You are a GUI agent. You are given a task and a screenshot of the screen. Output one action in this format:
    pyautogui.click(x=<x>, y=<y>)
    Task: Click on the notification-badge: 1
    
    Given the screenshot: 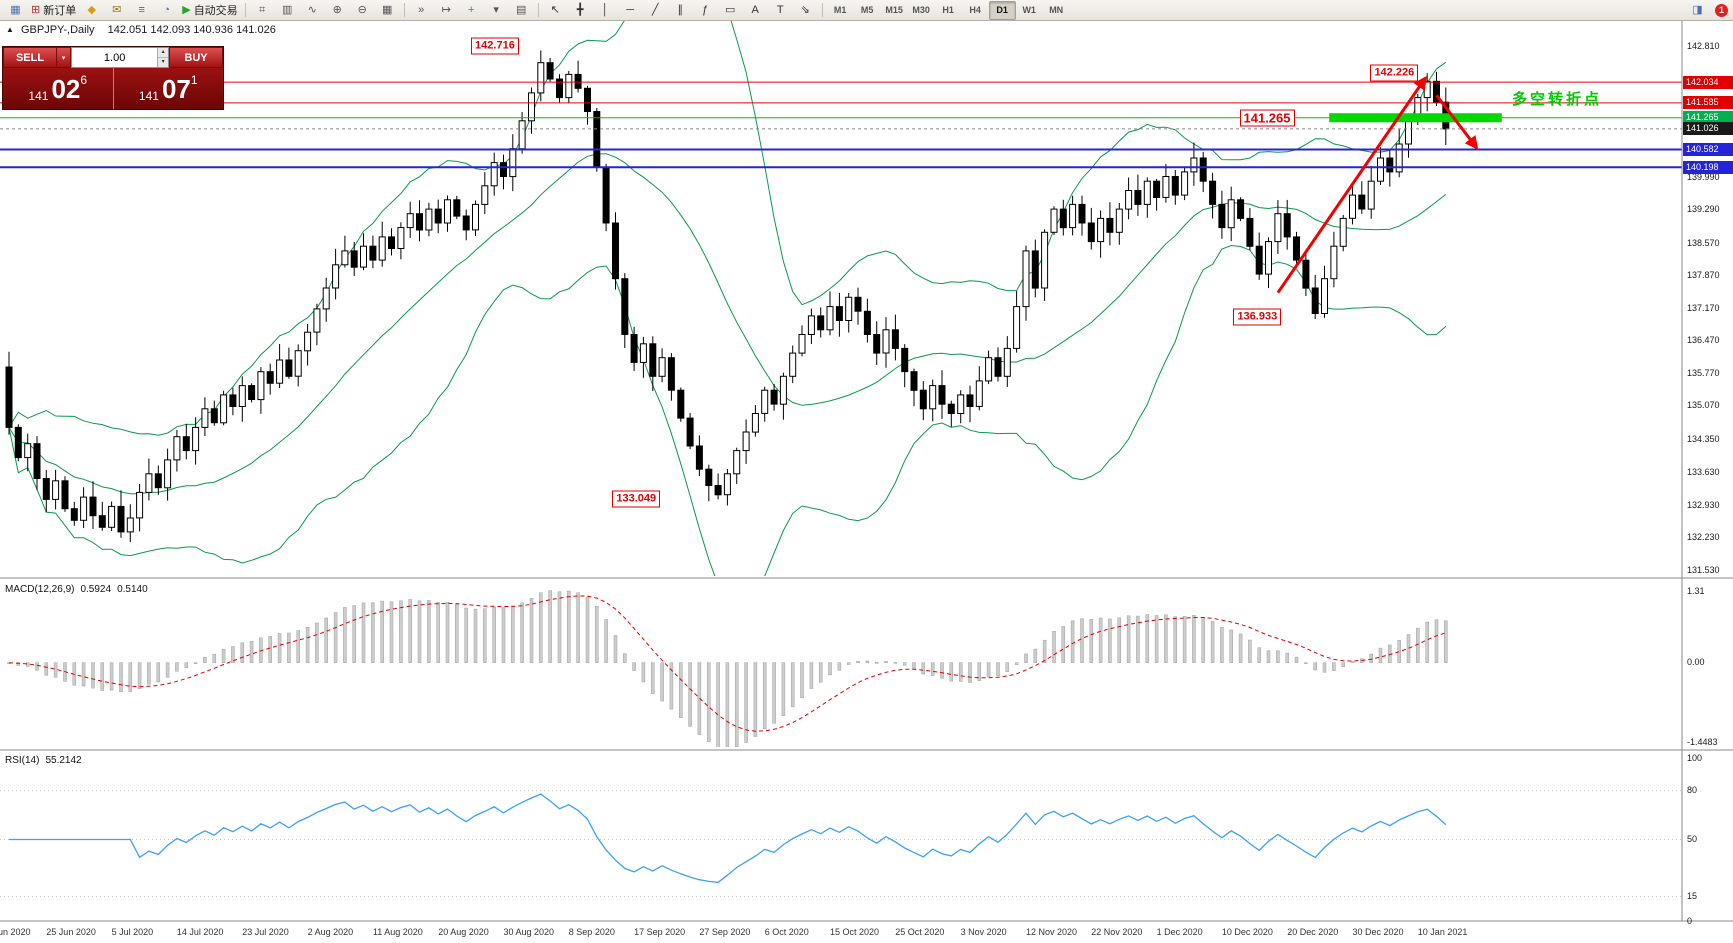 What is the action you would take?
    pyautogui.click(x=1721, y=10)
    